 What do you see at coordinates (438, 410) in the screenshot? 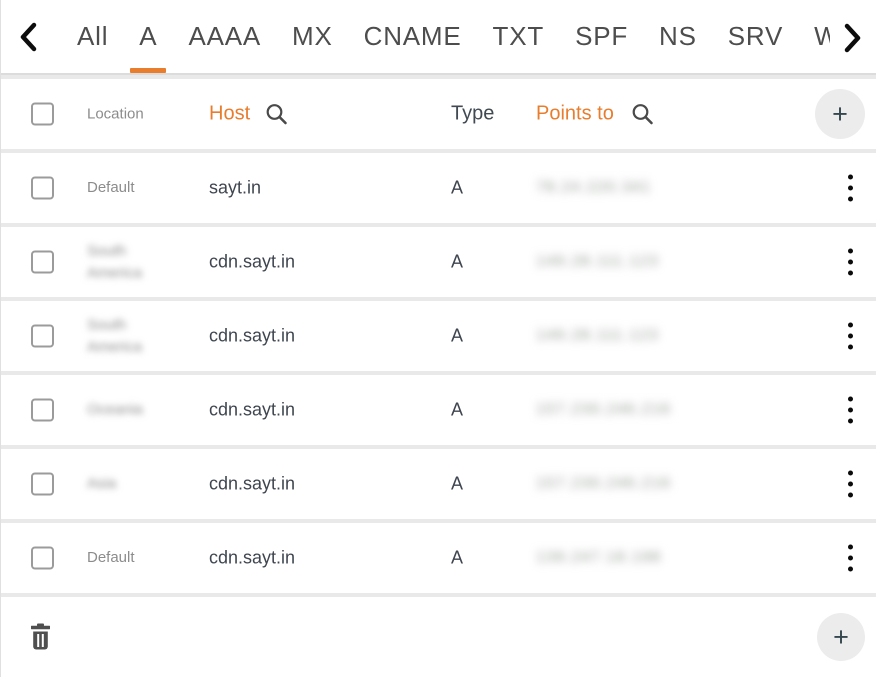
I see `table-row: Oceania cdn.sayt.in A 157.230.246.216` at bounding box center [438, 410].